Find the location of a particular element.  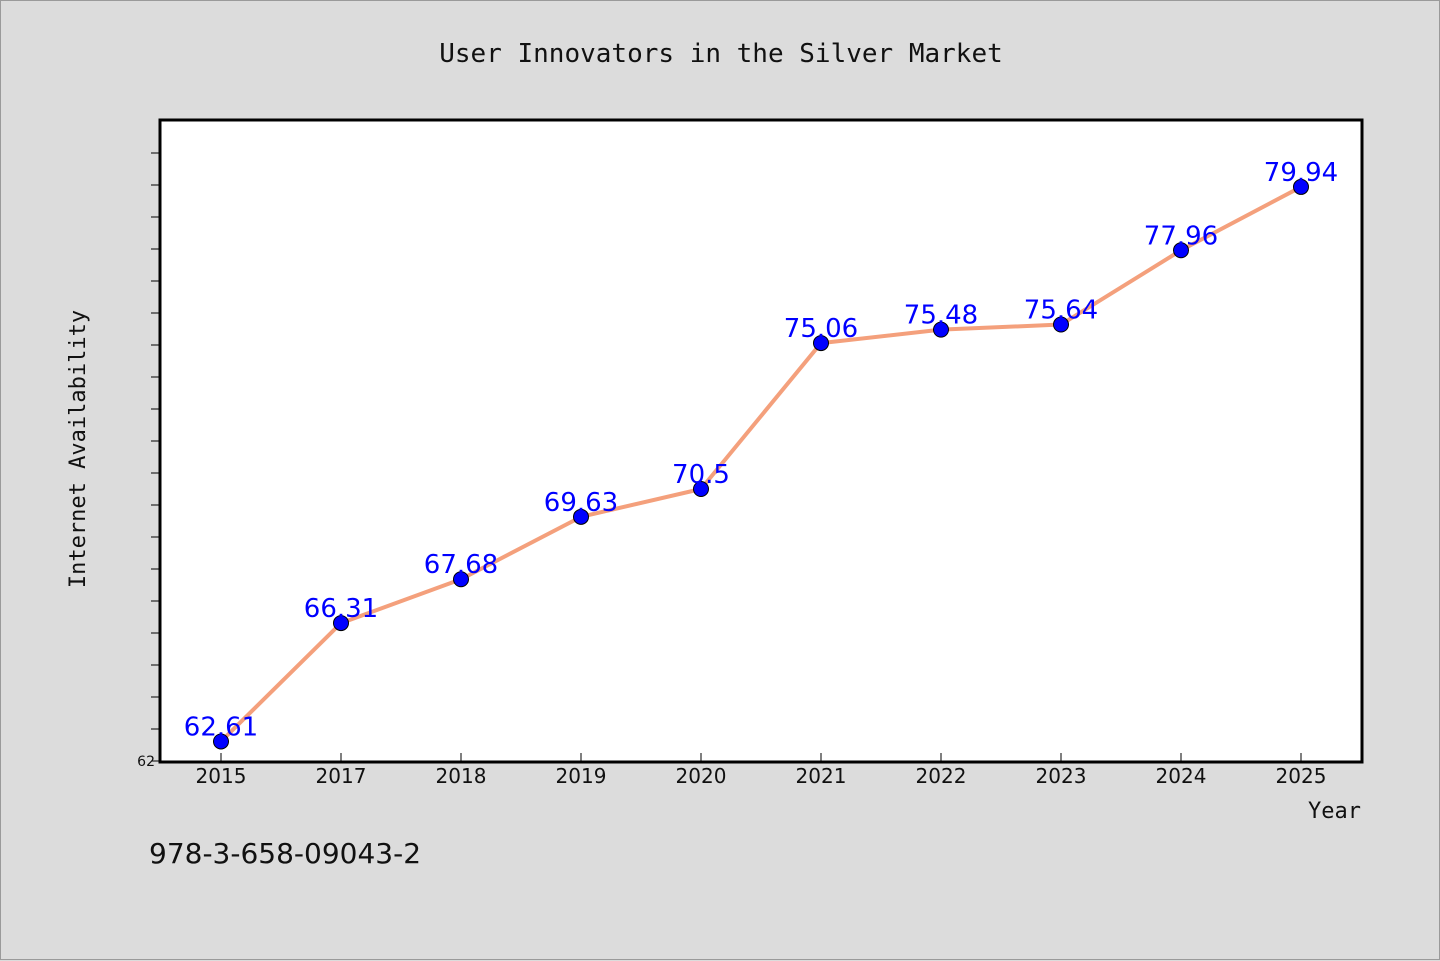

data-label: 79.94 is located at coordinates (1301, 173).